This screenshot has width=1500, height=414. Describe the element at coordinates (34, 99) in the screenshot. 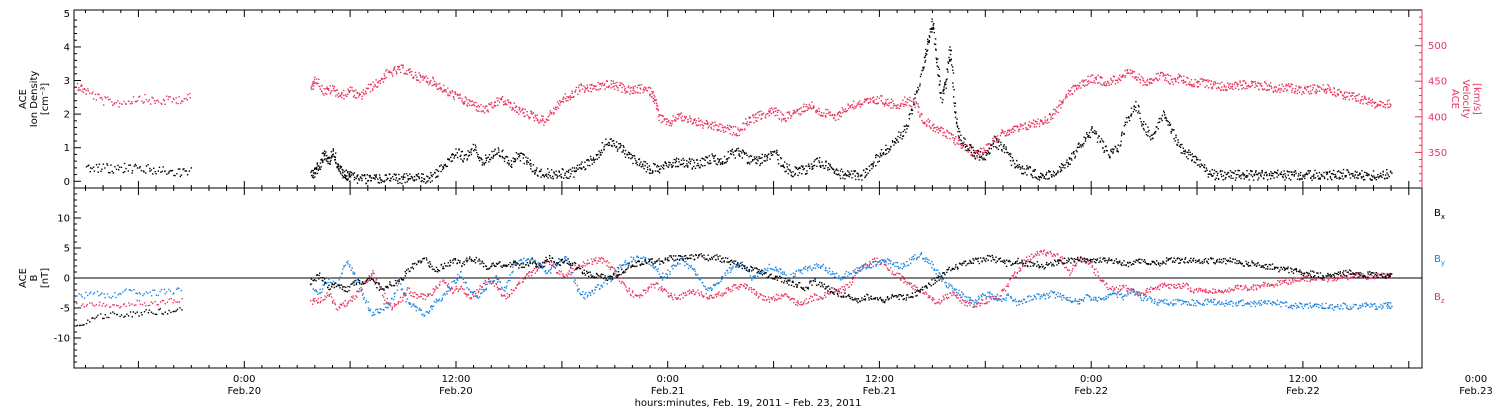

I see `top-left-ylabel: Ion Density` at that location.